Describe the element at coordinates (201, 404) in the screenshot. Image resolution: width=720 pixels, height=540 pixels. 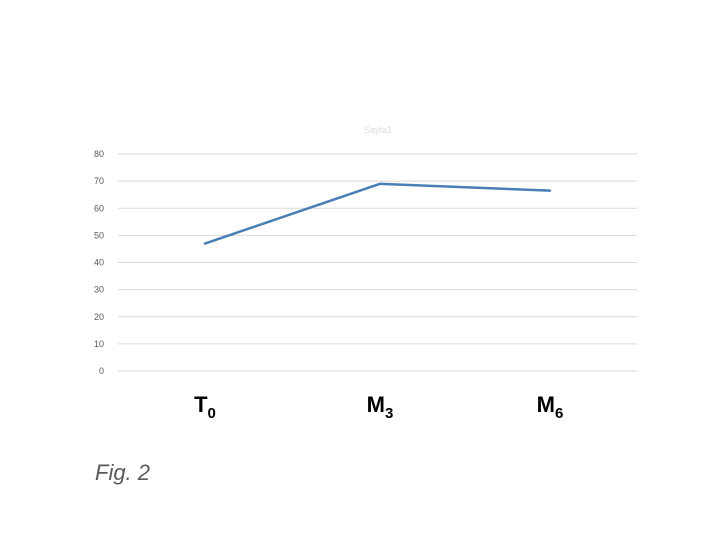
I see `x-category-main: T` at that location.